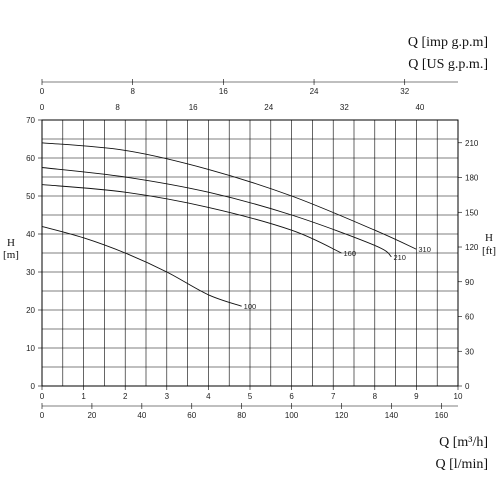 The image size is (500, 500). Describe the element at coordinates (83, 396) in the screenshot. I see `x-m3h-tick-label: 1` at that location.